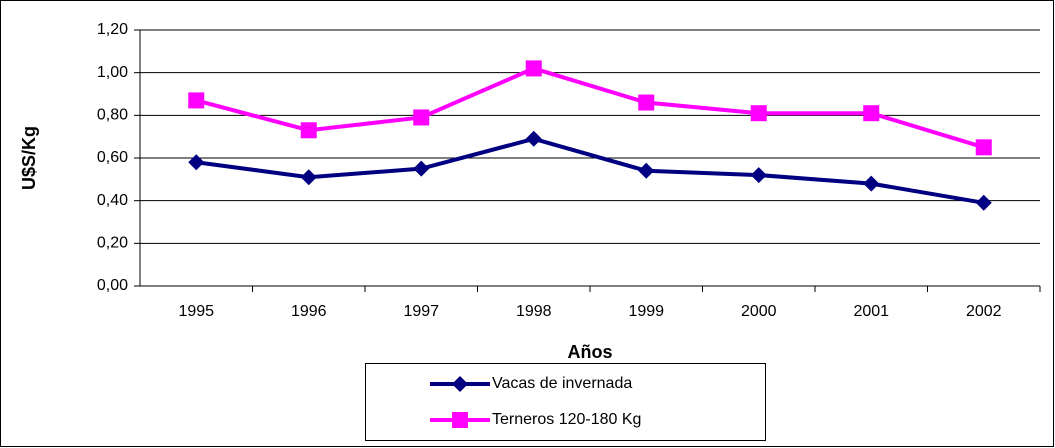 The height and width of the screenshot is (448, 1055). Describe the element at coordinates (566, 419) in the screenshot. I see `legend-label: Terneros 120-180 Kg` at that location.